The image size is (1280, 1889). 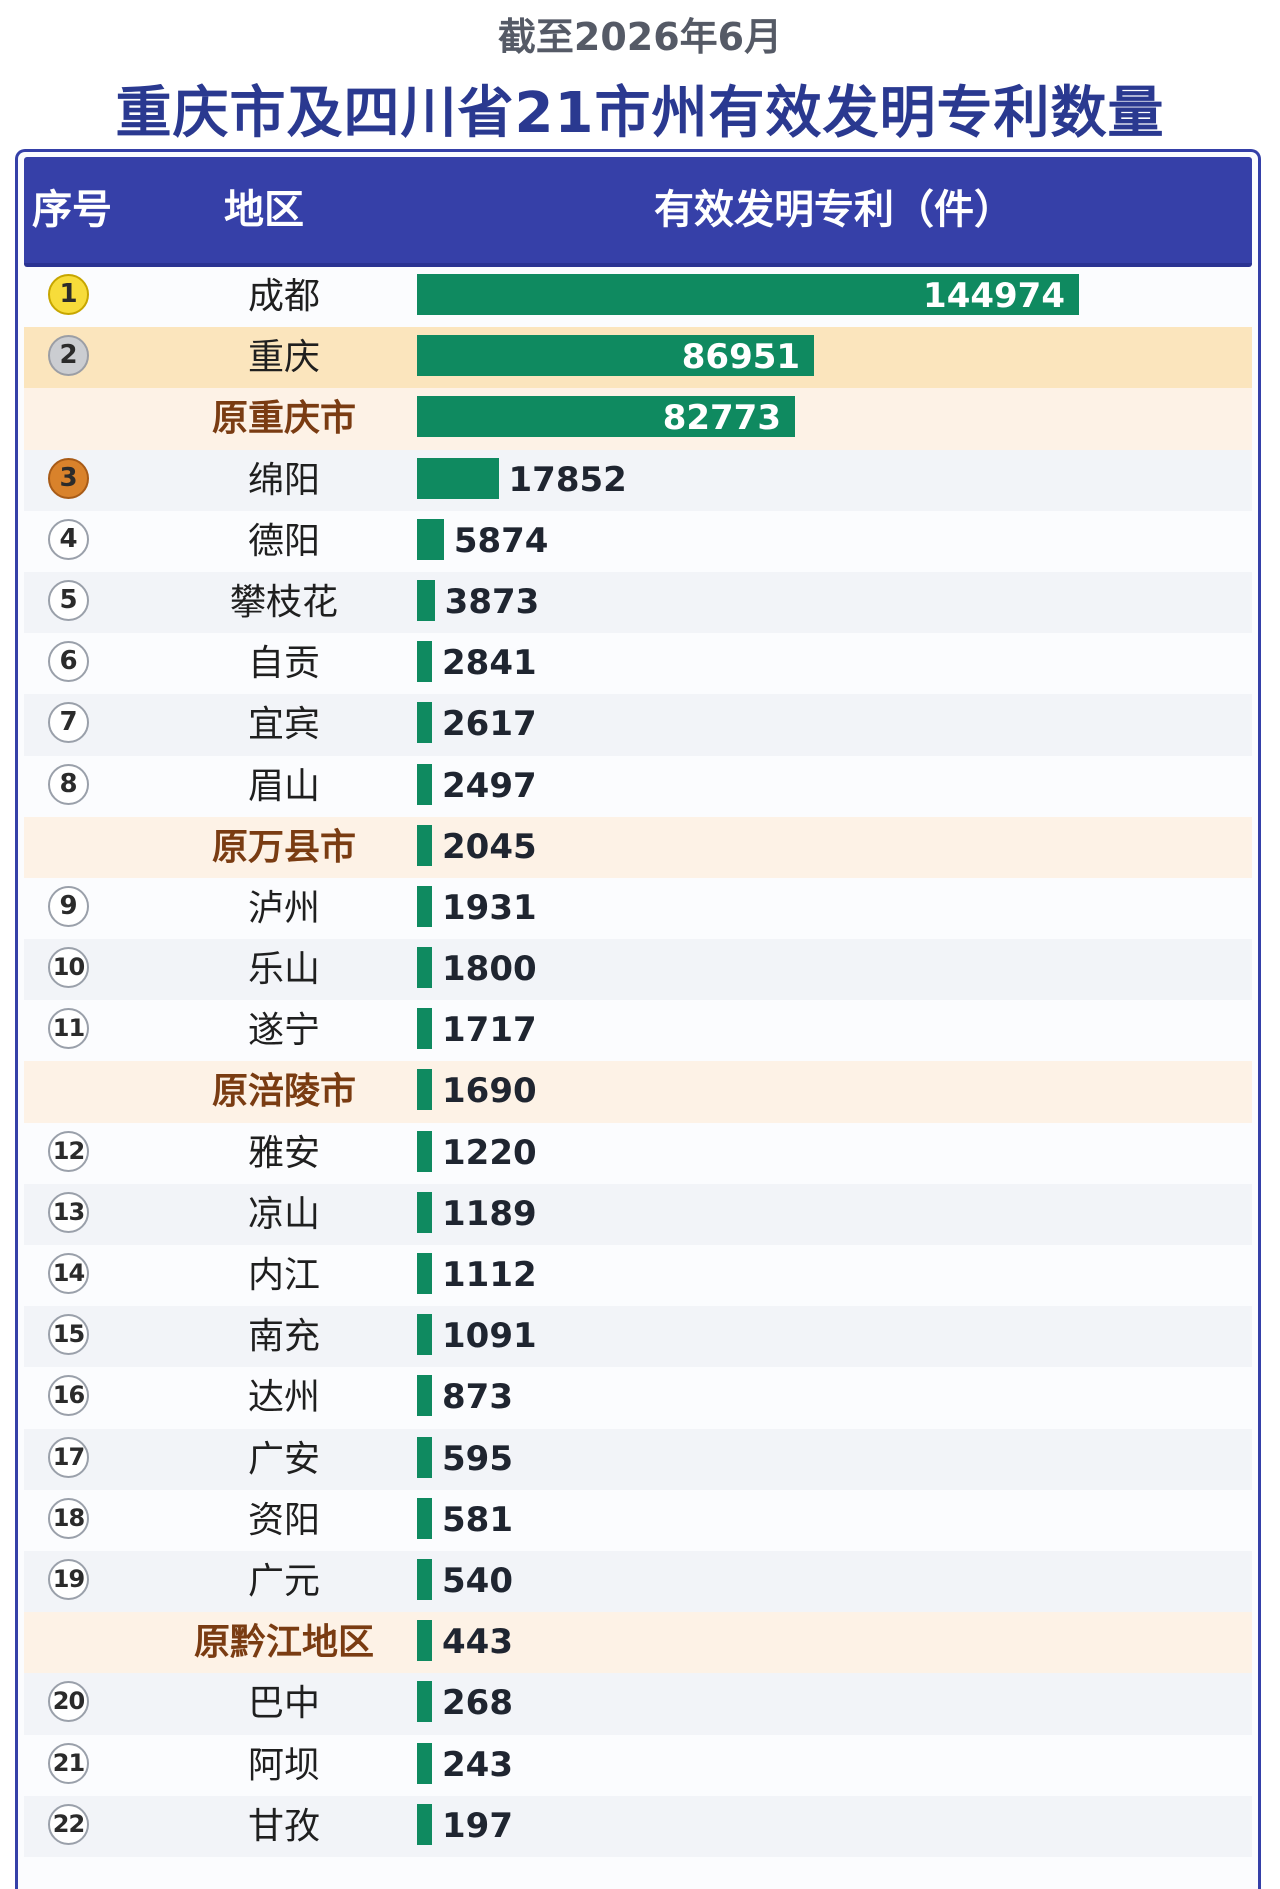 I want to click on value-label: 2841, so click(x=489, y=663).